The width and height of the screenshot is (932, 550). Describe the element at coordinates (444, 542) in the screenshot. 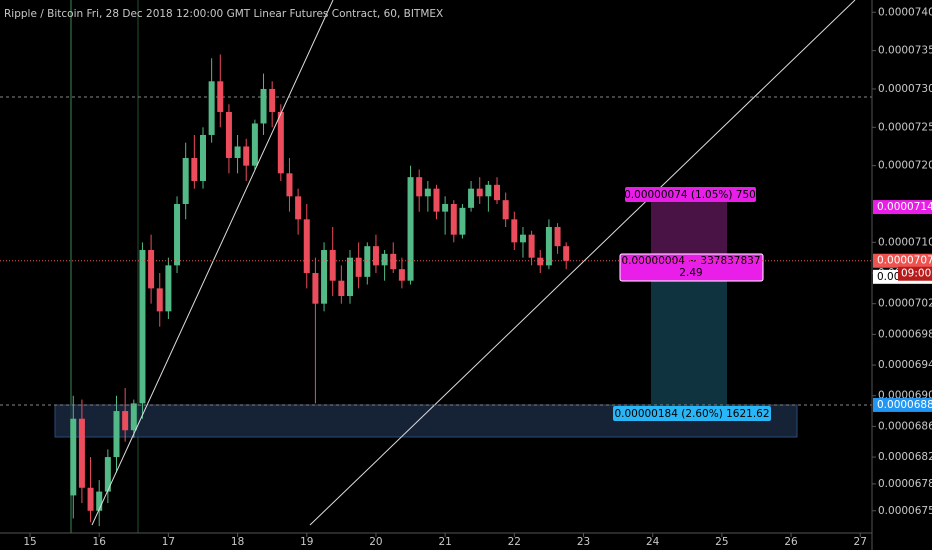

I see `x-tick-label: 21` at that location.